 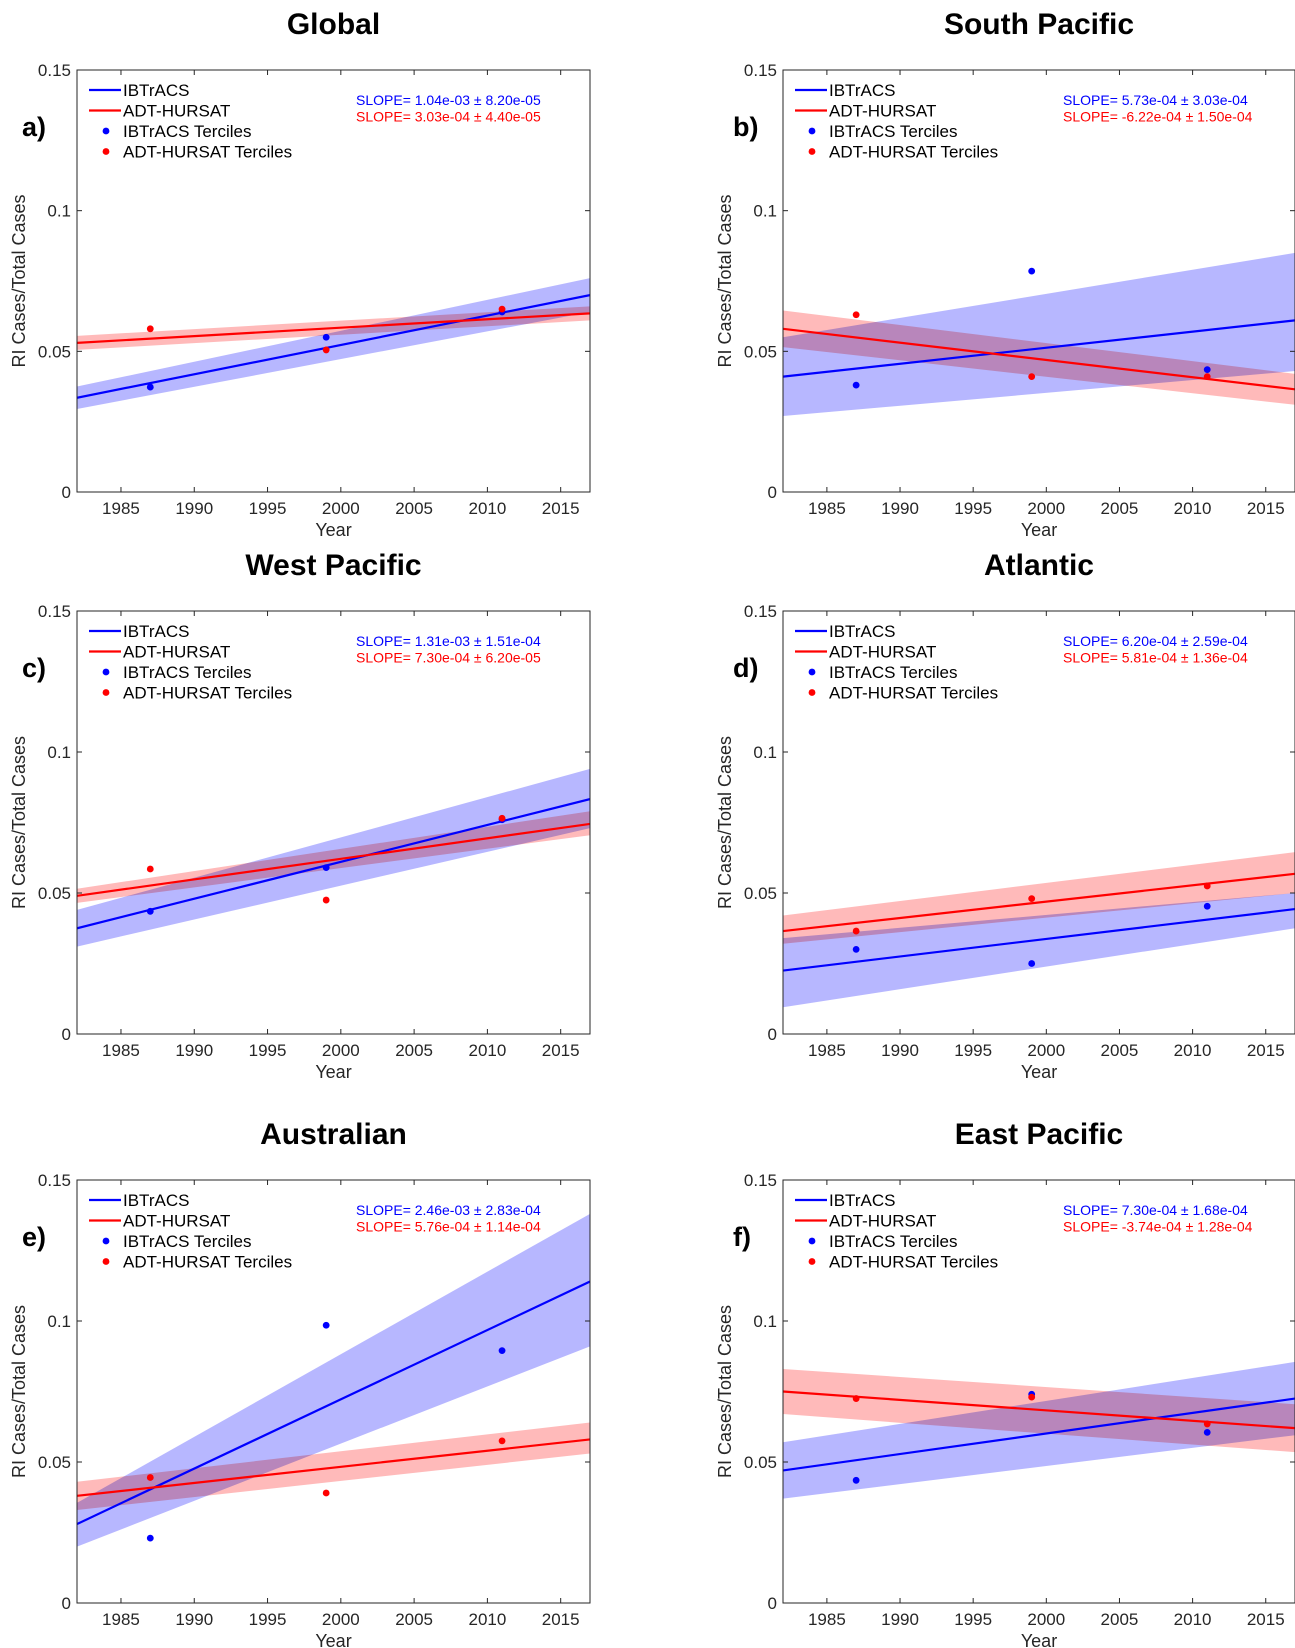 What do you see at coordinates (893, 672) in the screenshot?
I see `legend-label: IBTrACS Terciles` at bounding box center [893, 672].